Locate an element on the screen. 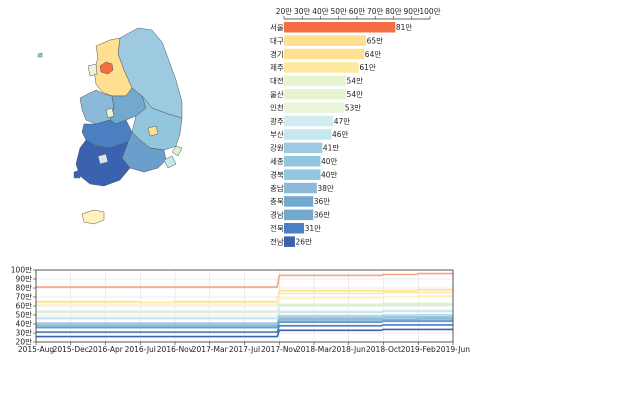  bar-category-label: 경북 is located at coordinates (277, 174).